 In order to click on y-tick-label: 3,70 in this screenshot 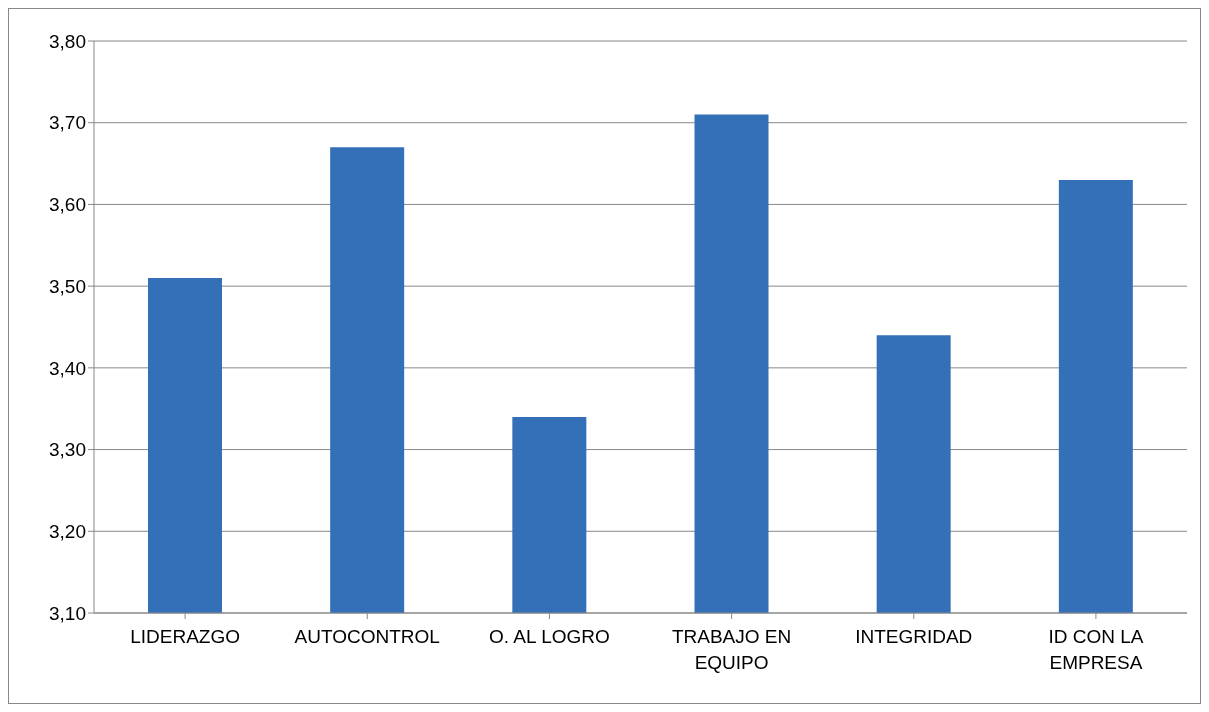, I will do `click(67, 123)`.